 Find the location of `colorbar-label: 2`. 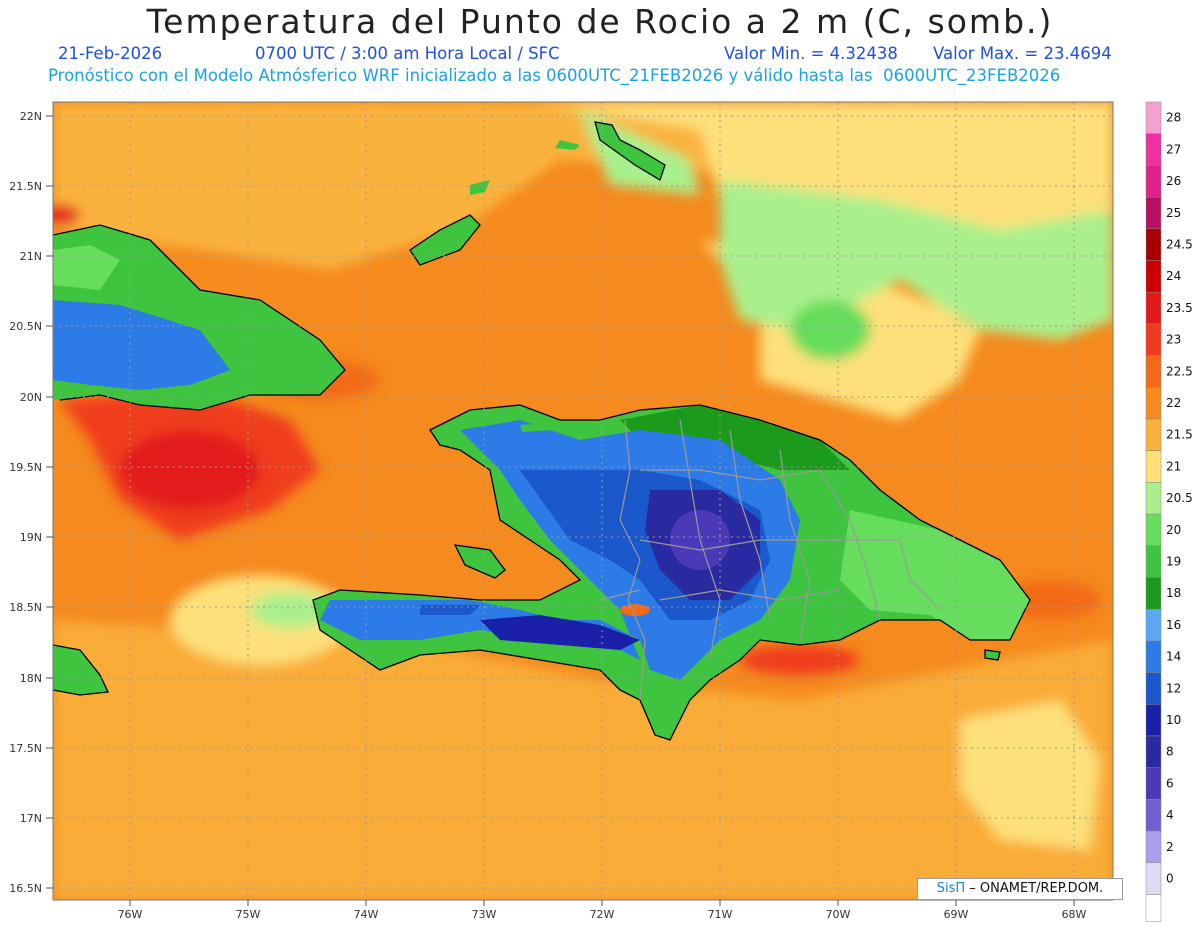

colorbar-label: 2 is located at coordinates (1170, 847).